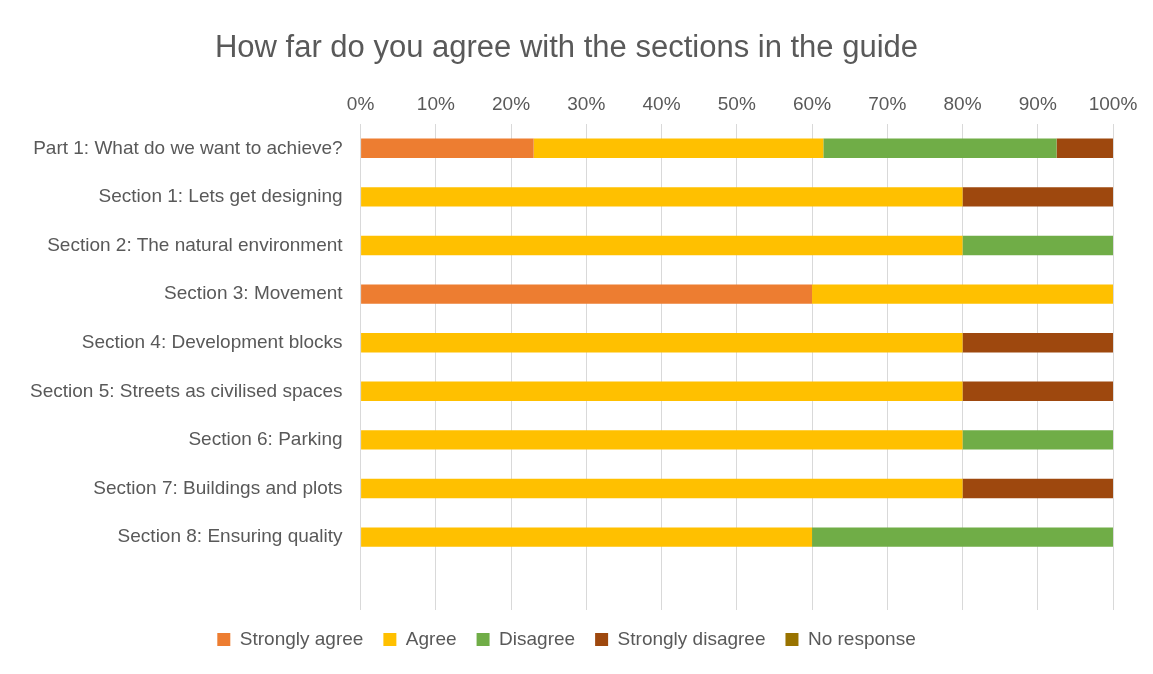 This screenshot has height=674, width=1153. I want to click on x-tick-label: 0%, so click(360, 103).